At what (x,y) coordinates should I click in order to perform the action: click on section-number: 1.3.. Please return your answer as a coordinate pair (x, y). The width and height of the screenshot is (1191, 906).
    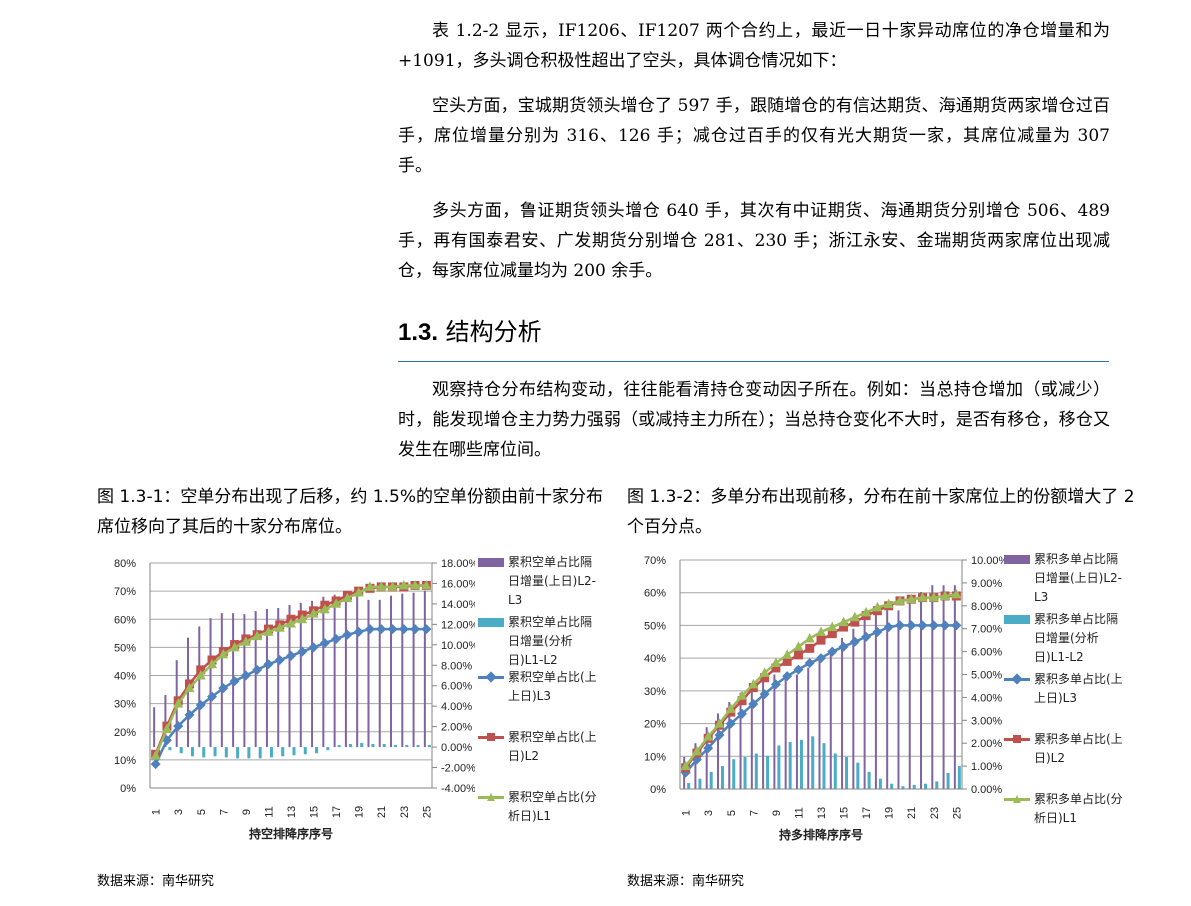
    Looking at the image, I should click on (418, 332).